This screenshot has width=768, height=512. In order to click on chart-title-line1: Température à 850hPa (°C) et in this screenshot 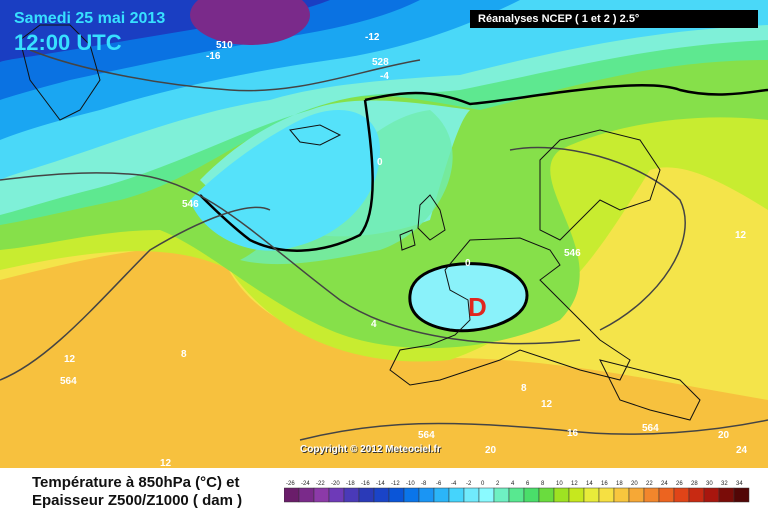, I will do `click(136, 482)`.